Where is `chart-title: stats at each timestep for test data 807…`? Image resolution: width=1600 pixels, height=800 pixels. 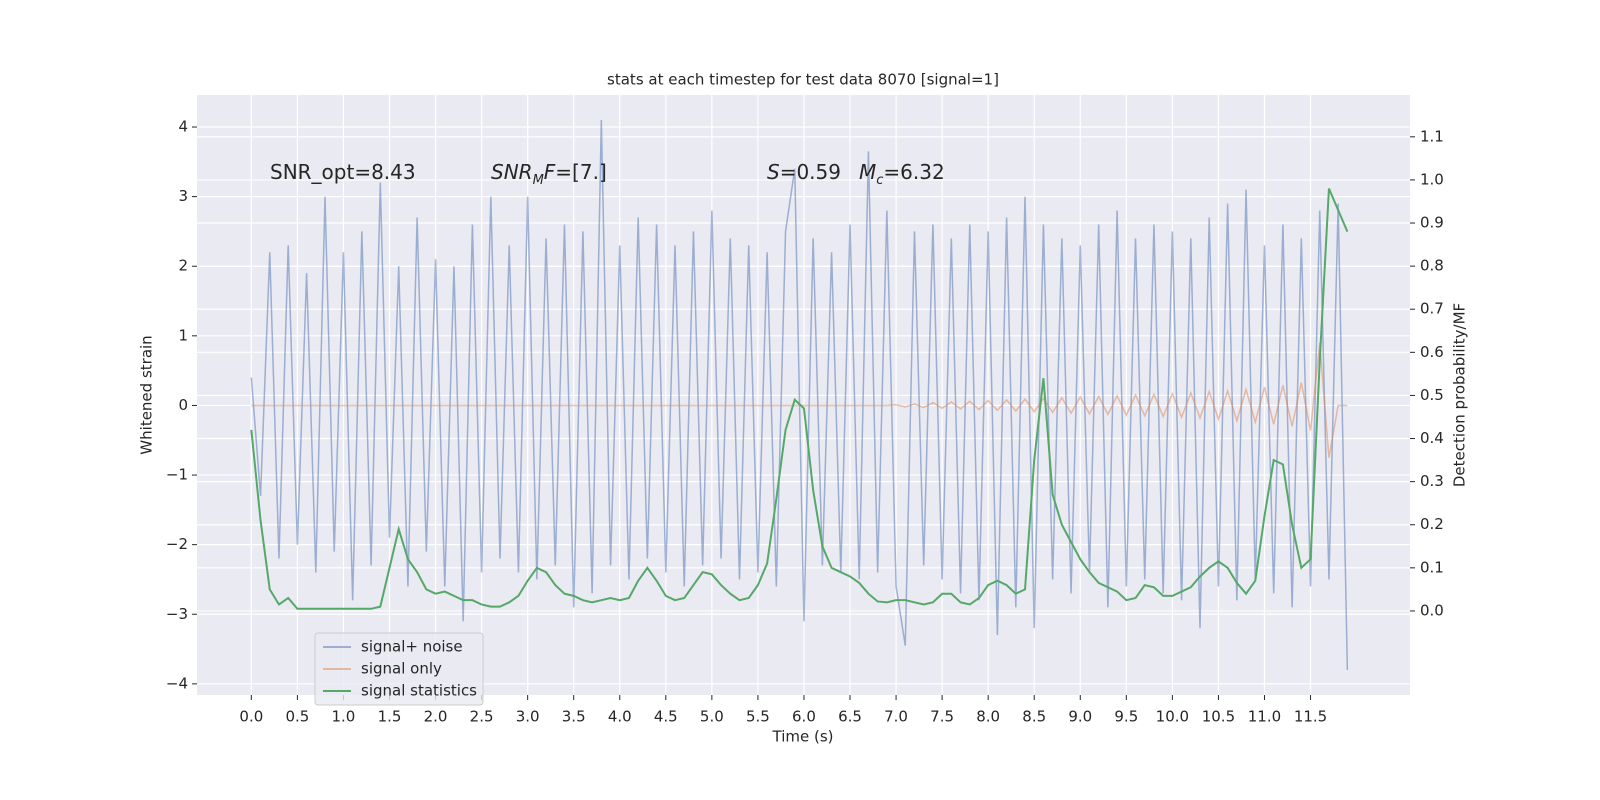
chart-title: stats at each timestep for test data 807… is located at coordinates (803, 80).